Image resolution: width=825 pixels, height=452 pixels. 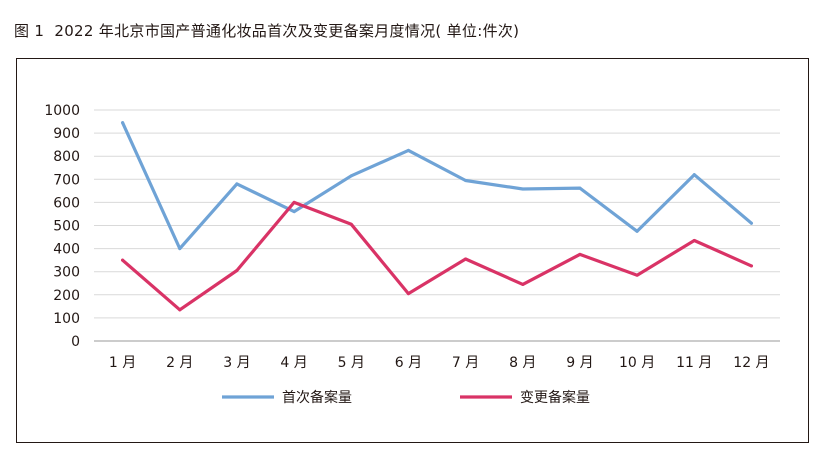 I want to click on y-tick-label: 100, so click(x=66, y=319).